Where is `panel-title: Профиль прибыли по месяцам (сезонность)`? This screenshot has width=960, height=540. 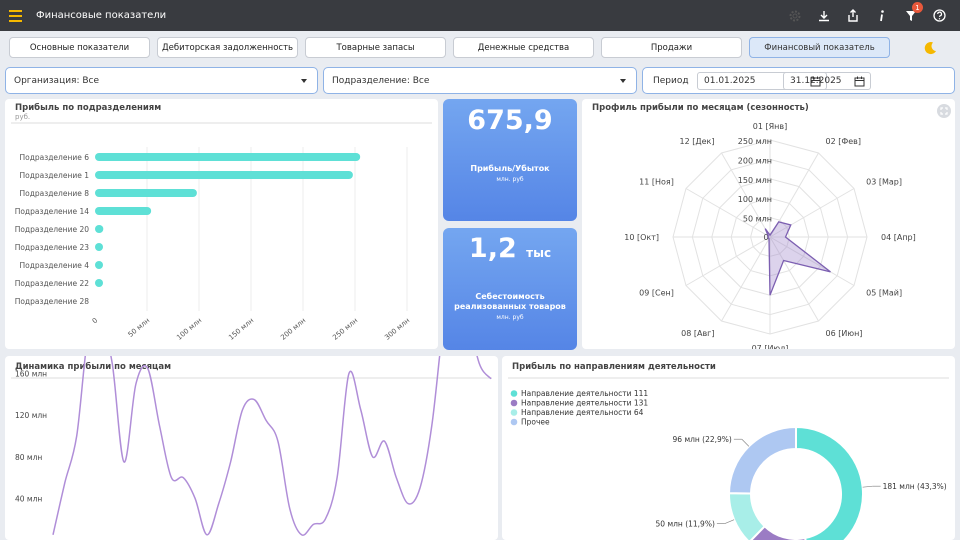
panel-title: Профиль прибыли по месяцам (сезонность) is located at coordinates (700, 108).